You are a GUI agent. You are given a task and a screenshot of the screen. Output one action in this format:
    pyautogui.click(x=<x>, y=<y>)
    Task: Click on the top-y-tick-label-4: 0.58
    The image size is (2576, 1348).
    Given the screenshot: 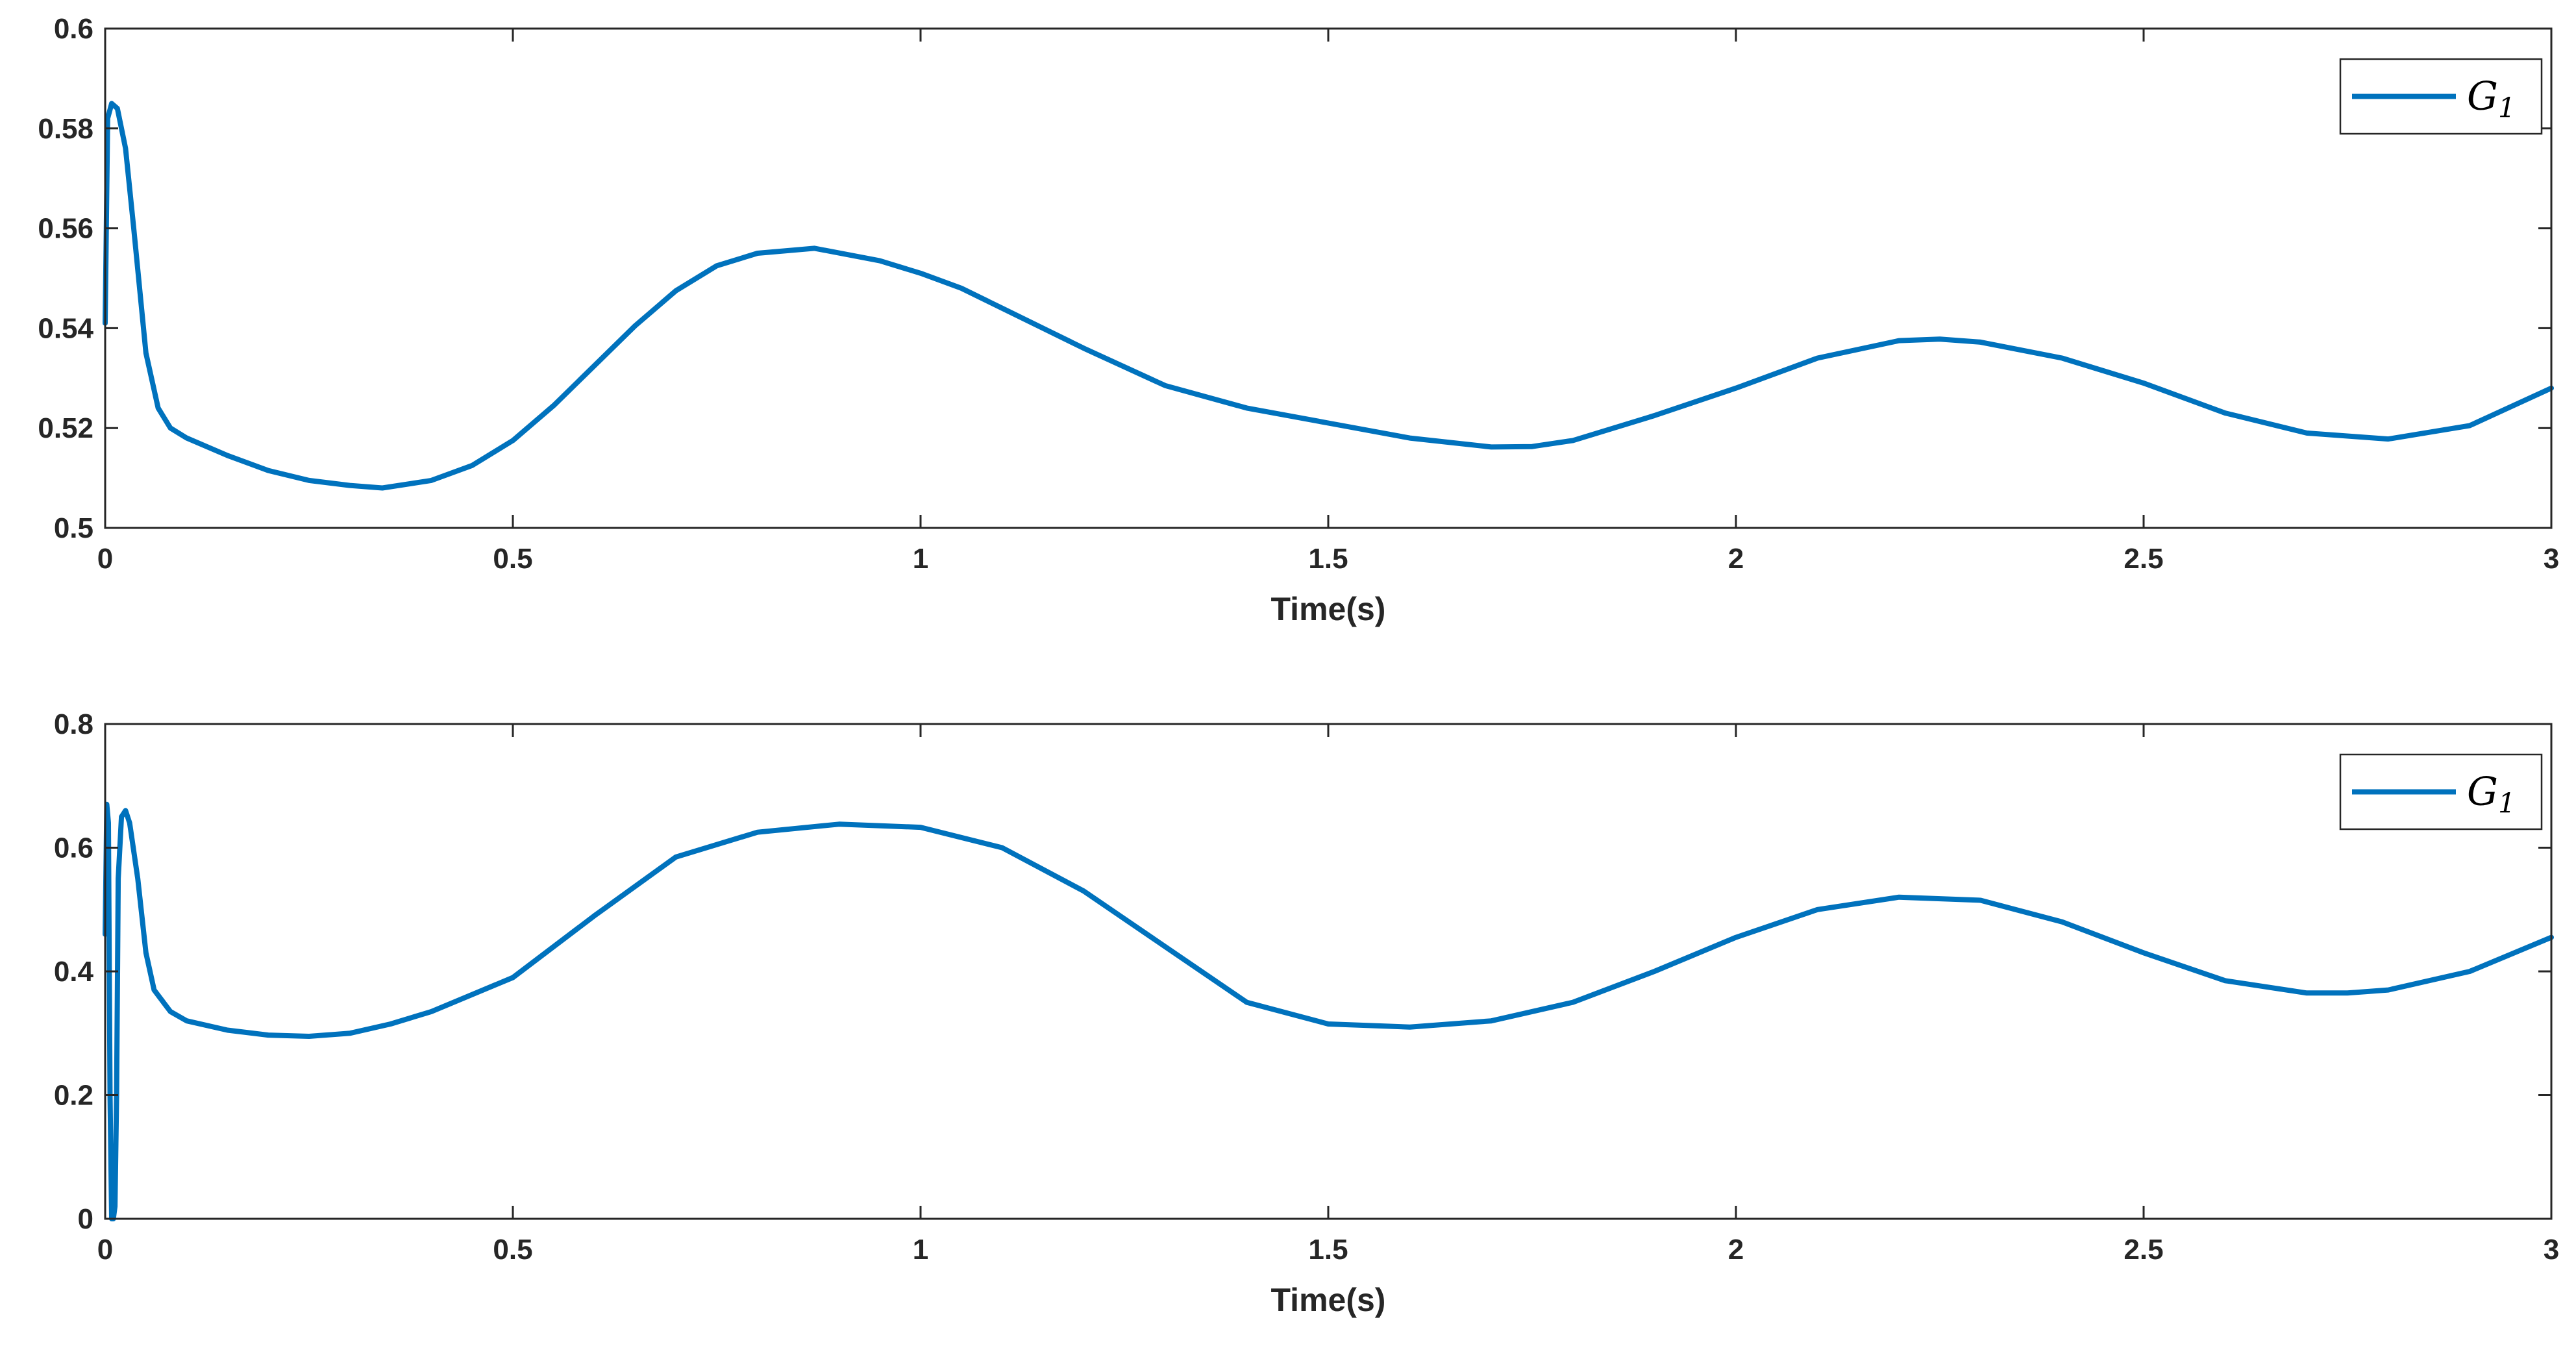 What is the action you would take?
    pyautogui.click(x=65, y=129)
    